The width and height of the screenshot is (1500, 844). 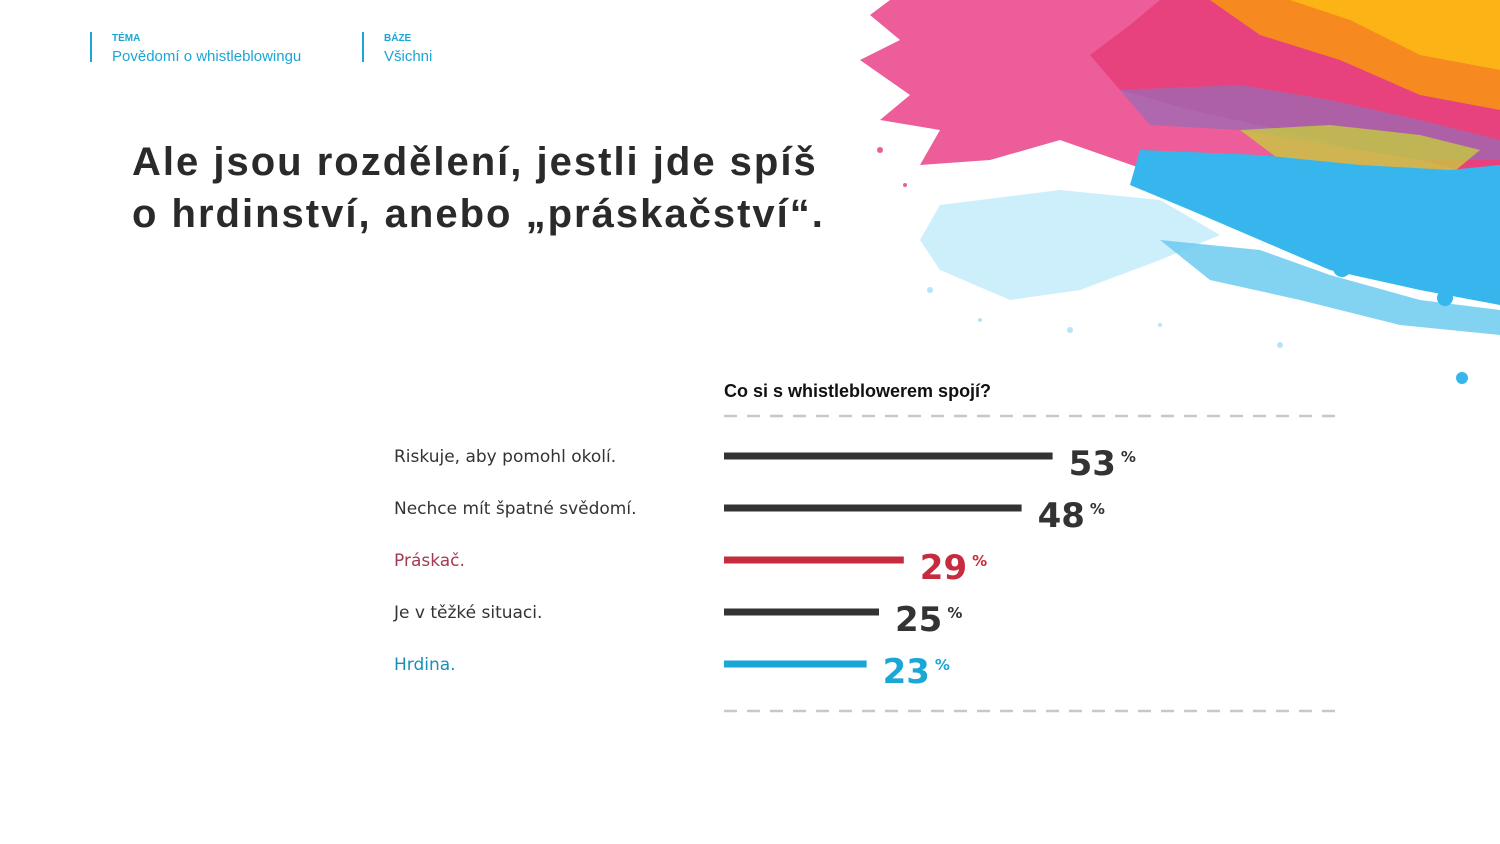 I want to click on chart-title: Co si s whistleblowerem spojí?, so click(x=857, y=391).